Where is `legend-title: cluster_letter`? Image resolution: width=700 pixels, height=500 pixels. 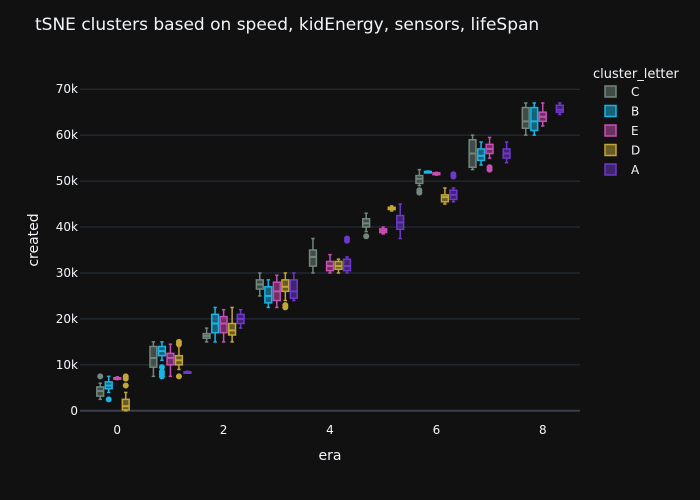 legend-title: cluster_letter is located at coordinates (636, 74).